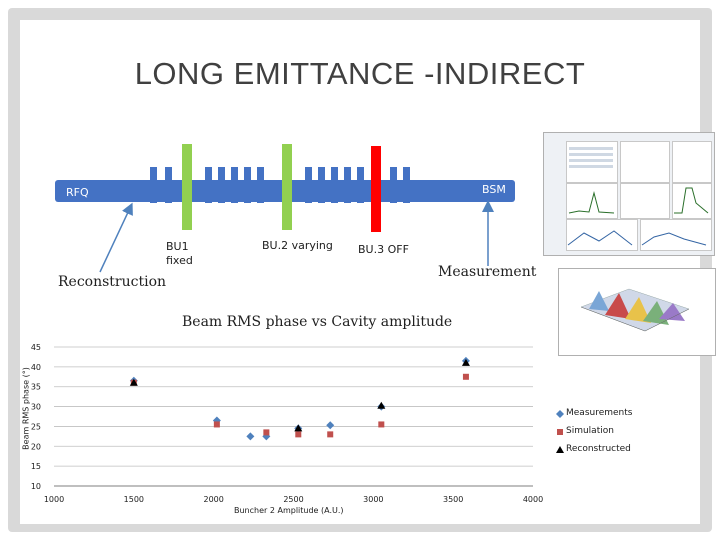 The image size is (720, 540). What do you see at coordinates (487, 272) in the screenshot?
I see `measurement-label: Measurement` at bounding box center [487, 272].